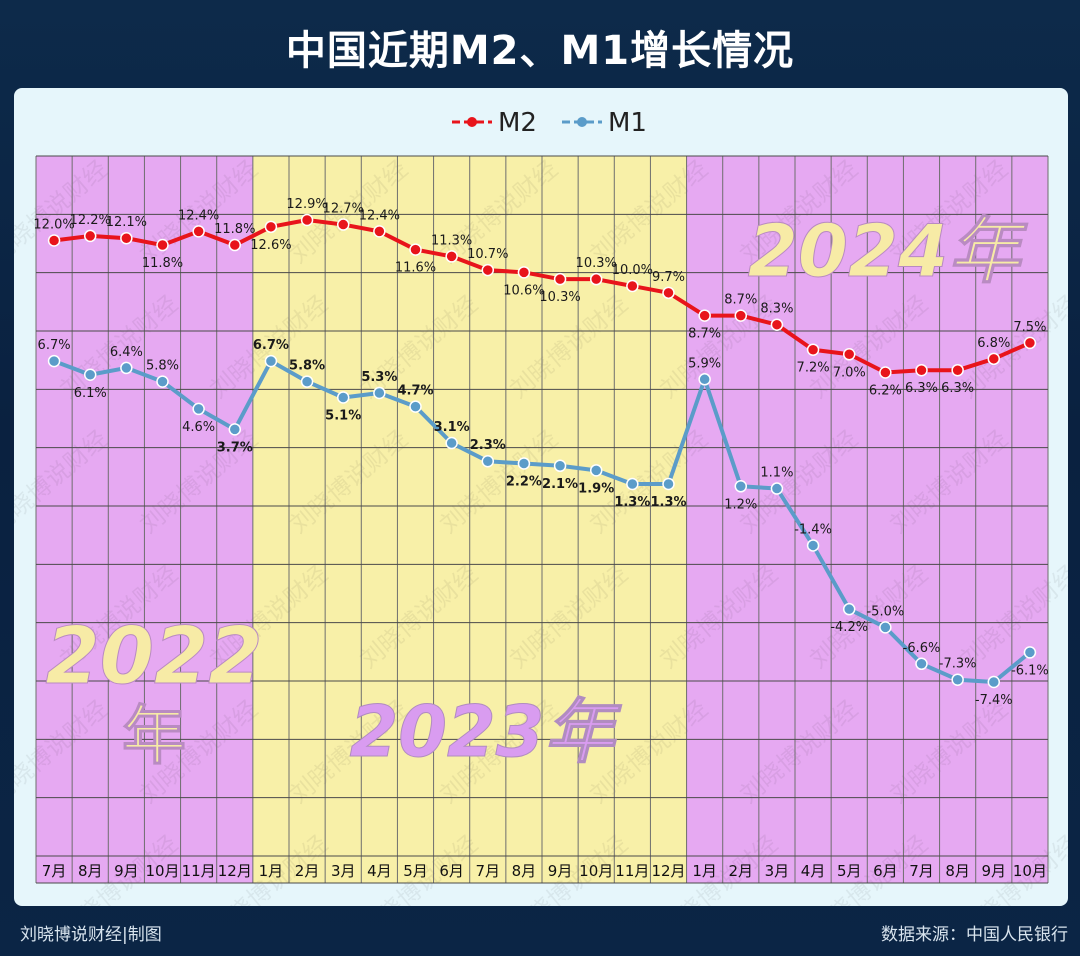 This screenshot has width=1080, height=956. I want to click on m1-data-label: 5.8%, so click(307, 366).